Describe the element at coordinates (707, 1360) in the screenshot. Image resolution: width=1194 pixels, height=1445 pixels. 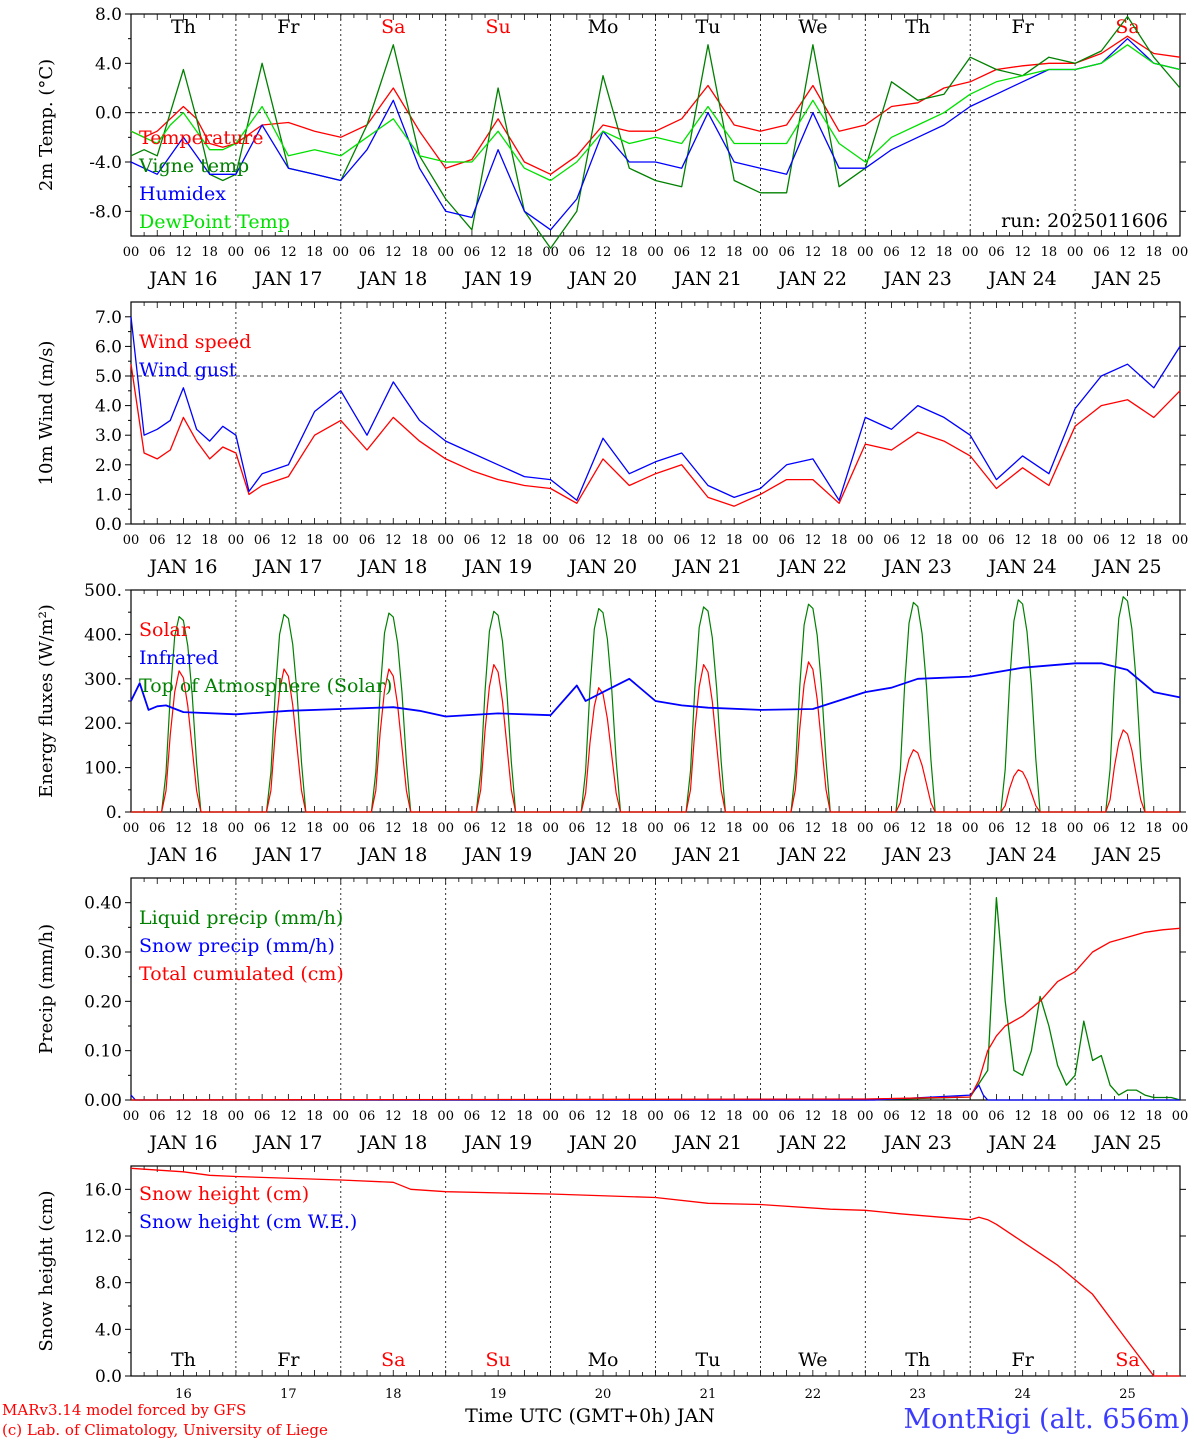
I see `weekday-label: Tu` at that location.